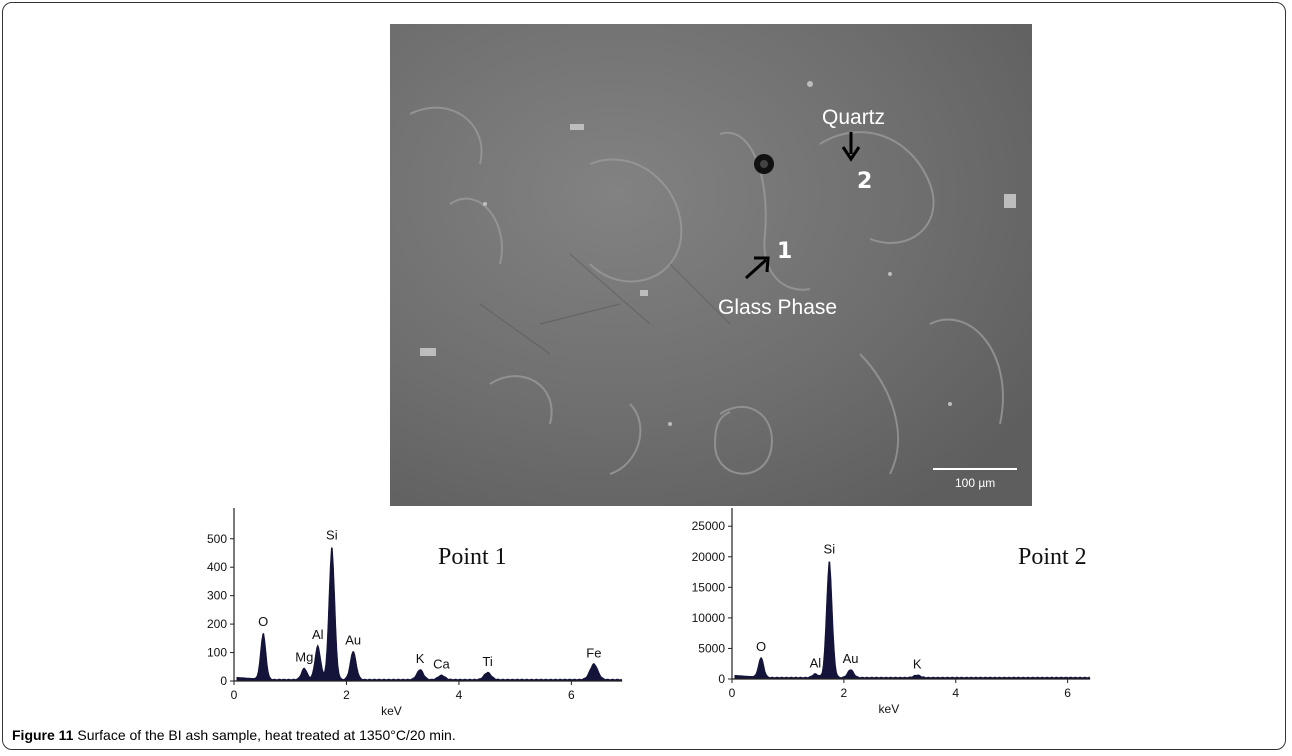 The height and width of the screenshot is (756, 1292). What do you see at coordinates (43, 735) in the screenshot?
I see `figure-caption-label: Figure 11` at bounding box center [43, 735].